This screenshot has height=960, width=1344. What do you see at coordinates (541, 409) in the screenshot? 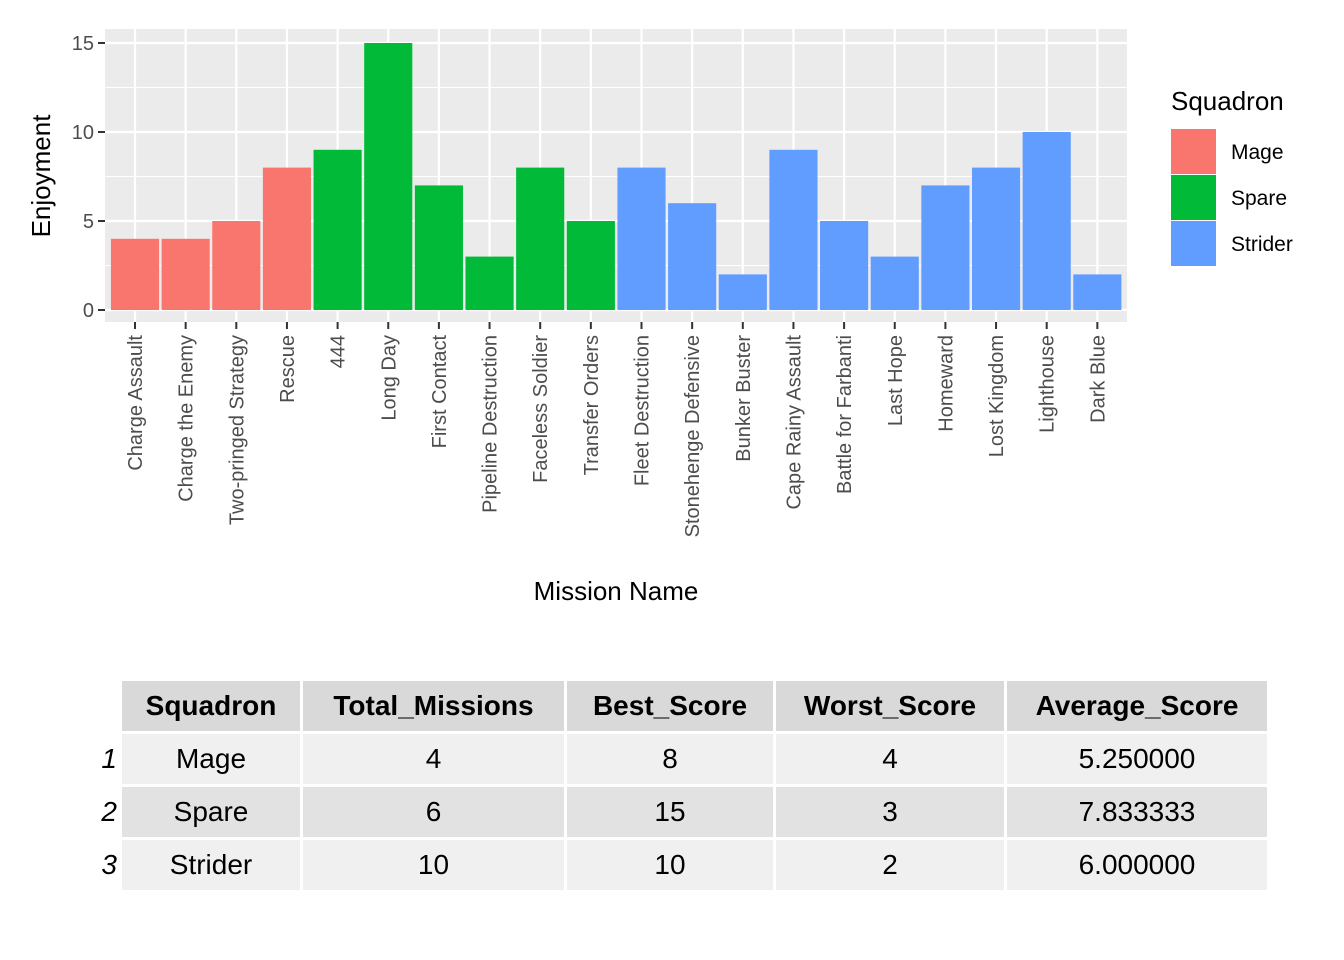
I see `x-tick-label: Faceless Soldier` at bounding box center [541, 409].